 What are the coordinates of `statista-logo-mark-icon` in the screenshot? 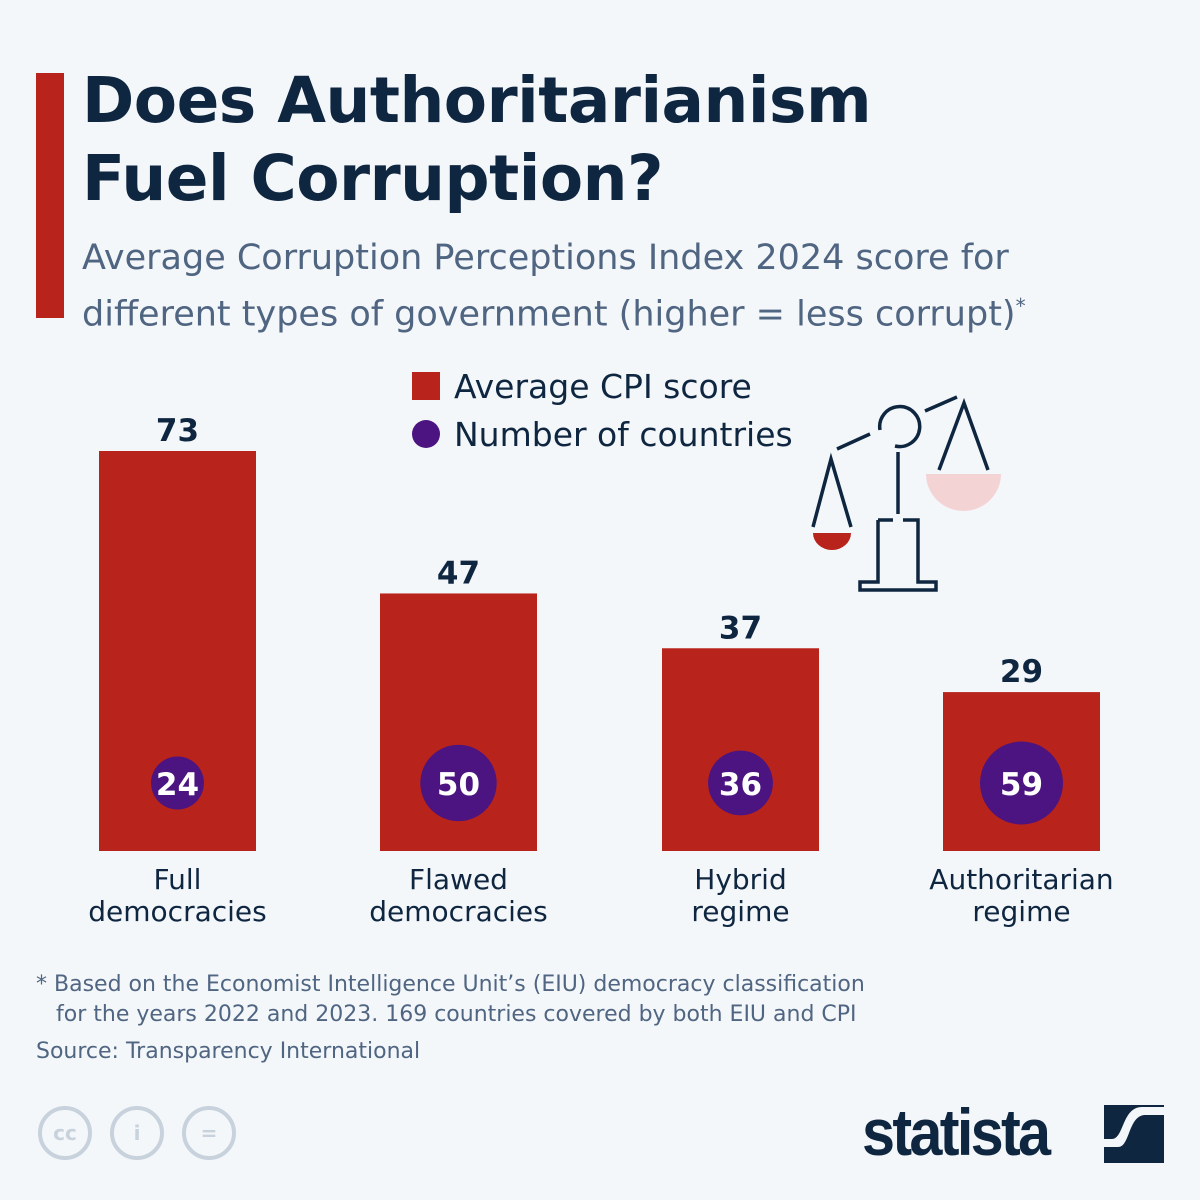 It's located at (1134, 1134).